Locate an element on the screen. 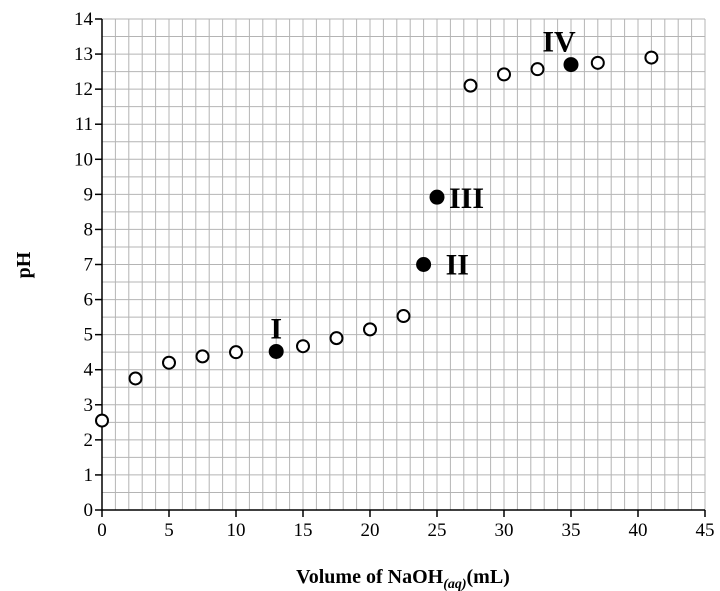 The width and height of the screenshot is (720, 591). x-tick-label: 35 is located at coordinates (571, 530).